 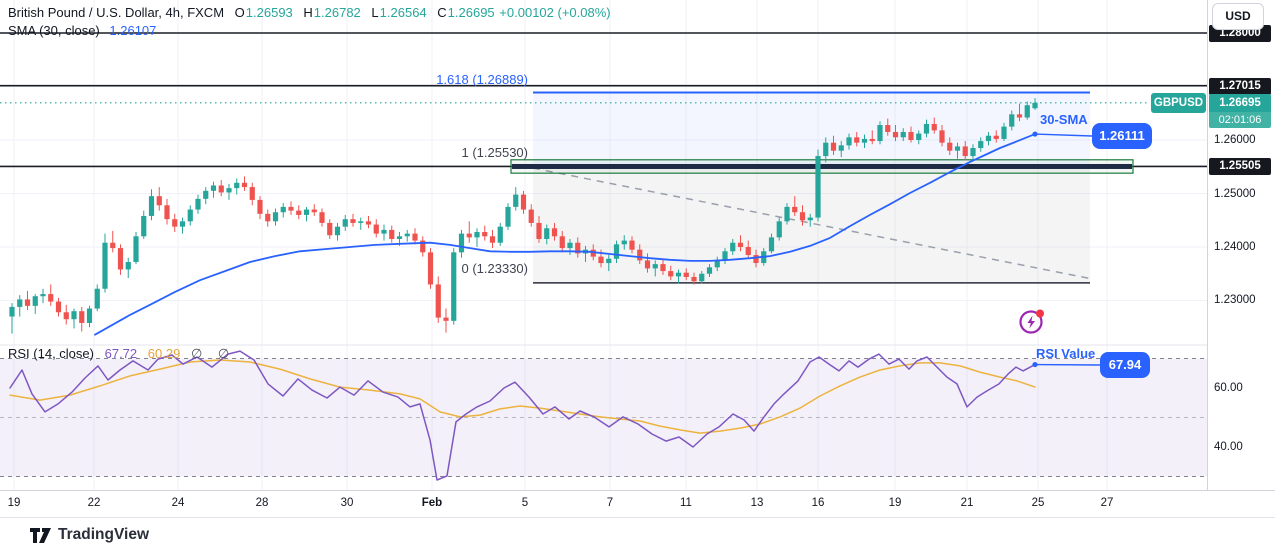 What do you see at coordinates (471, 12) in the screenshot?
I see `close-value: 1.26695` at bounding box center [471, 12].